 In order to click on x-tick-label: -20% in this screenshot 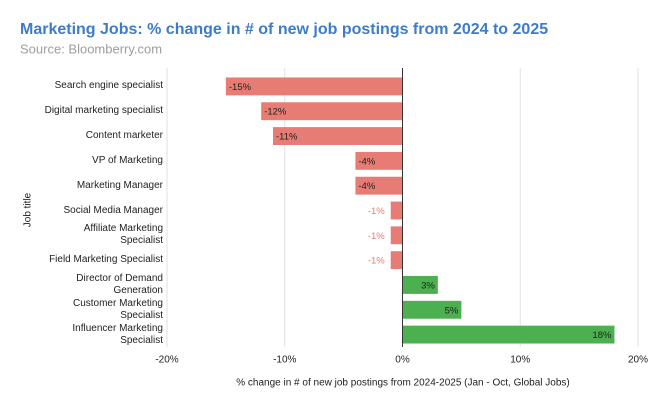, I will do `click(166, 360)`.